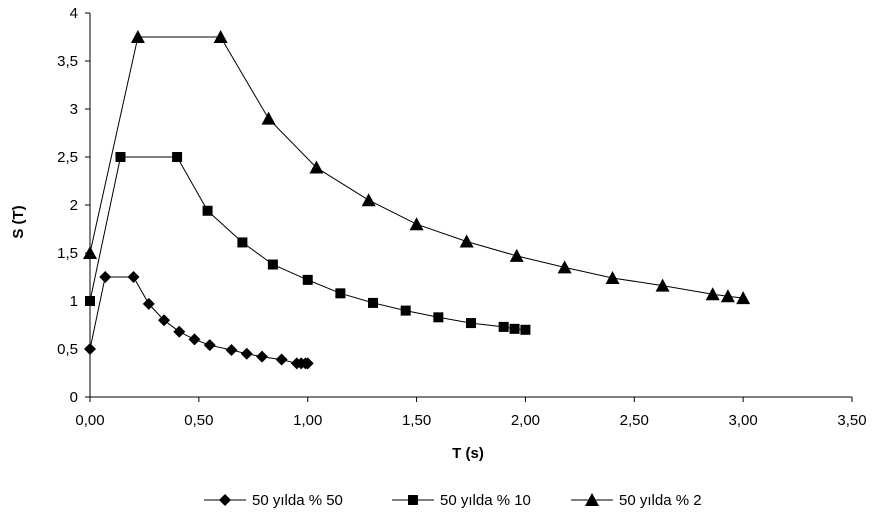 The width and height of the screenshot is (875, 526). I want to click on x-tick-label: 2,00, so click(525, 420).